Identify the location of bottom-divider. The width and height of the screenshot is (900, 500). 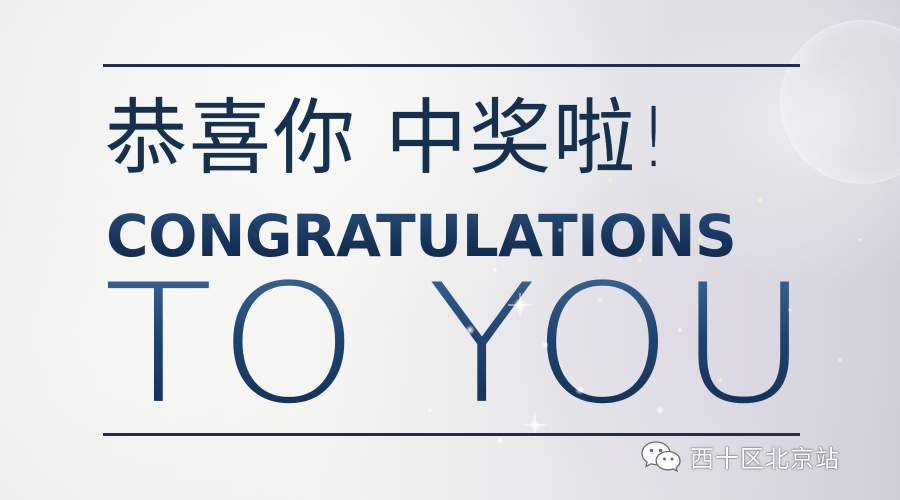
(451, 434).